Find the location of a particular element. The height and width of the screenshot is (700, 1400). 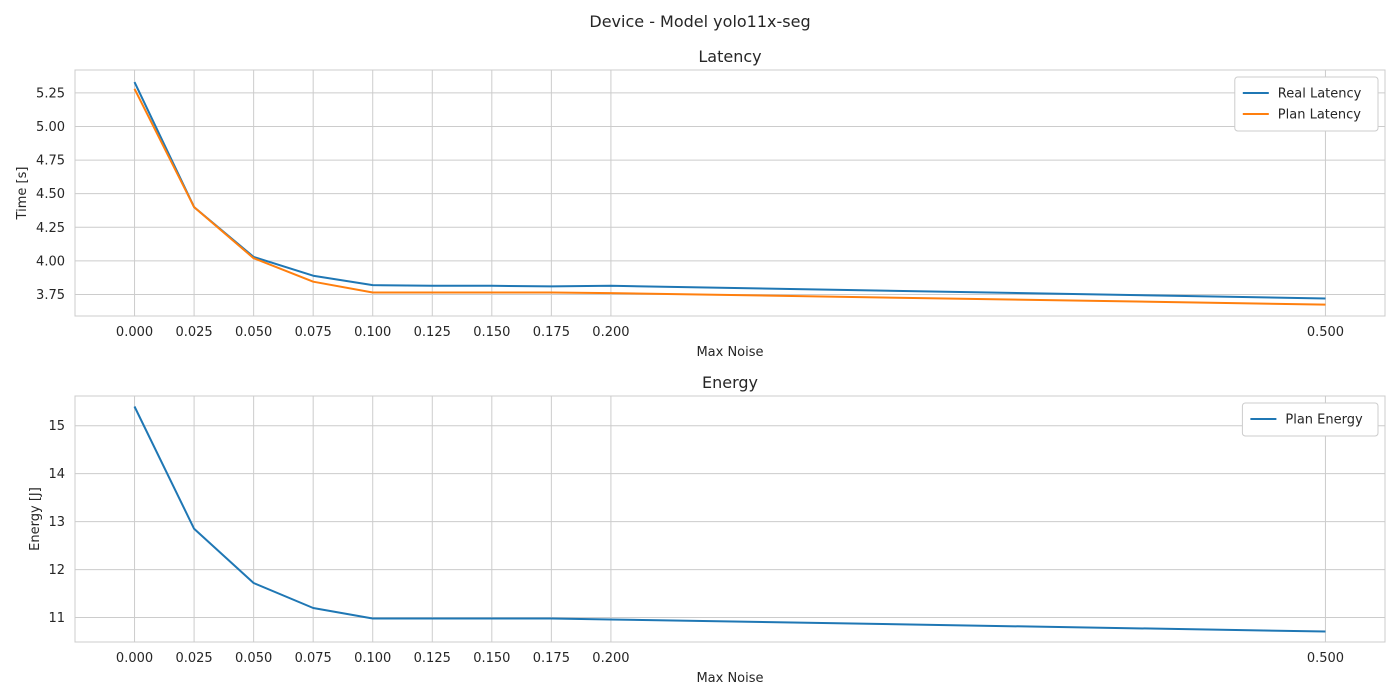

y-tick-label: 3.75 is located at coordinates (50, 295).